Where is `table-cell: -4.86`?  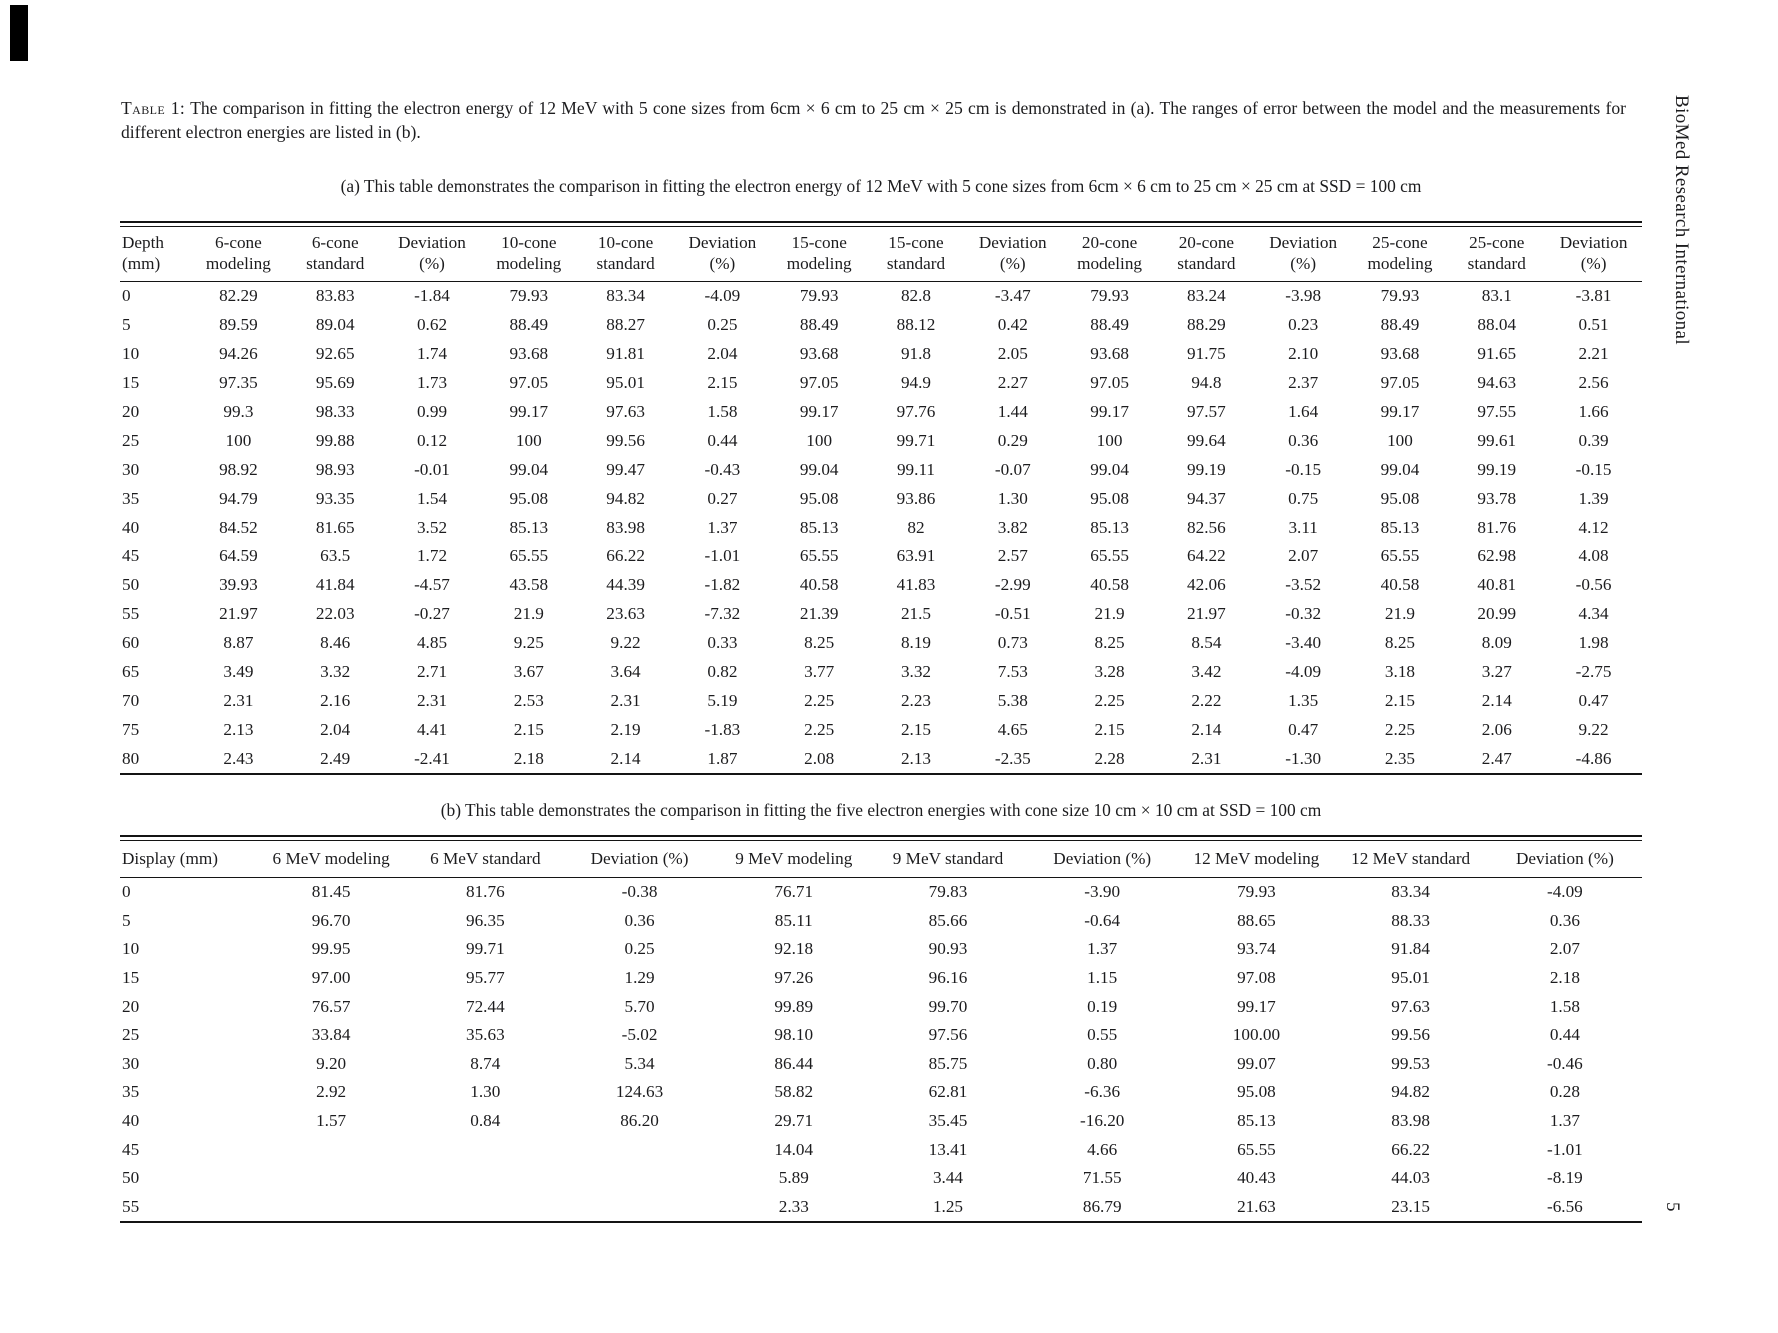
table-cell: -4.86 is located at coordinates (1593, 758).